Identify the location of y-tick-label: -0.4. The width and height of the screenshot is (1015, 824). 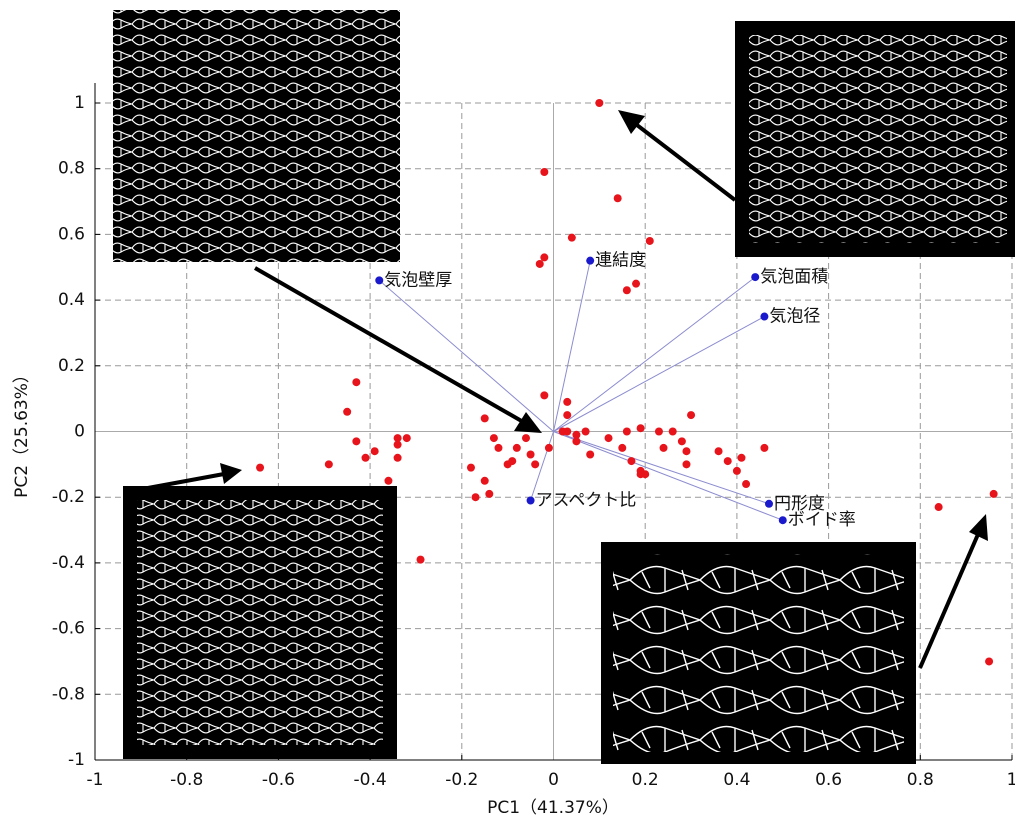
(68, 563).